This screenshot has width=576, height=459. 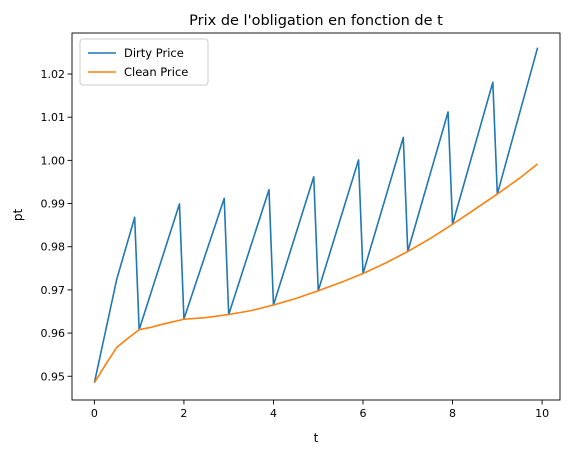 I want to click on x-axis-label: t, so click(x=316, y=438).